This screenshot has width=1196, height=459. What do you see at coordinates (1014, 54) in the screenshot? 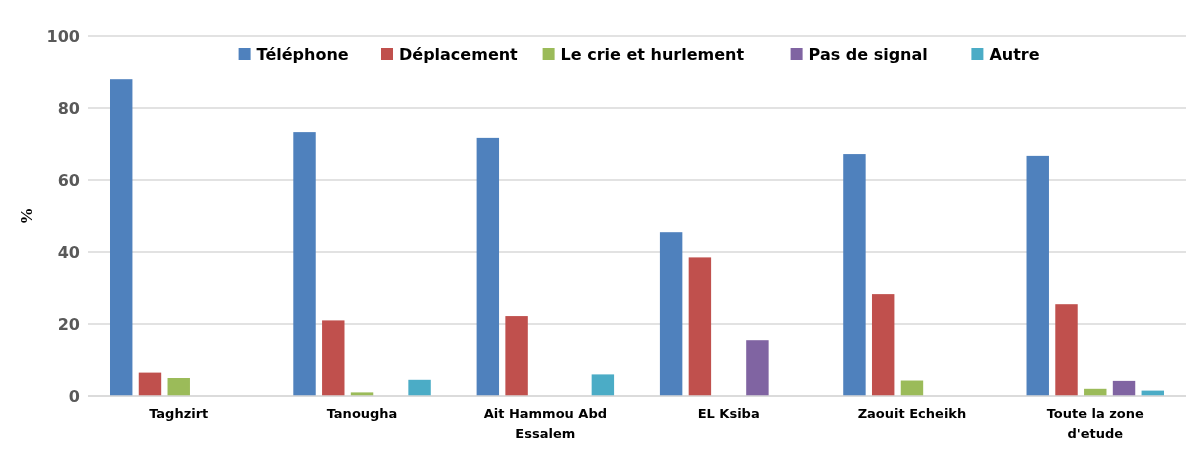
I see `legend-label: Autre` at bounding box center [1014, 54].